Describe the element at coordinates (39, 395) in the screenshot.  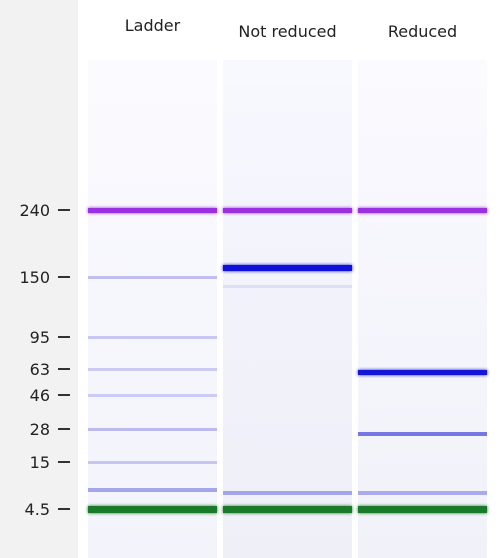
I see `tick-label: 46` at that location.